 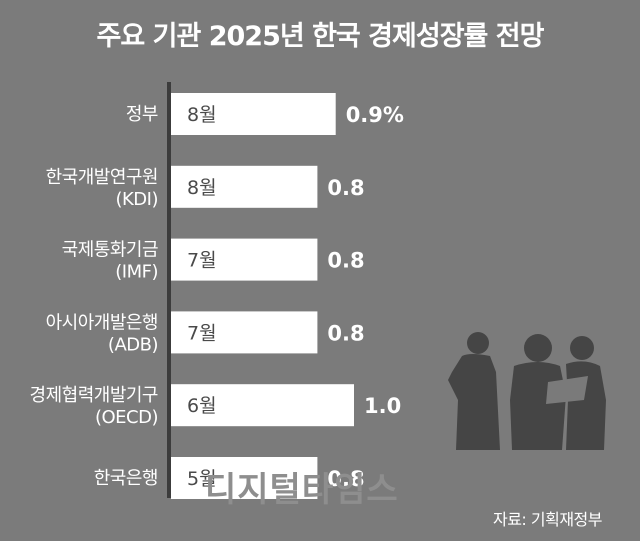 I want to click on bar-month-label: 5월, so click(x=202, y=479).